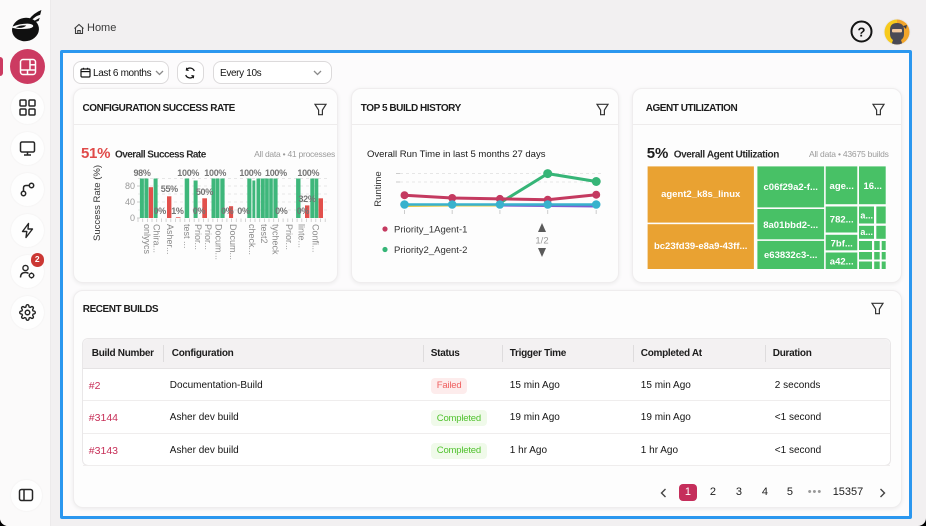  What do you see at coordinates (849, 154) in the screenshot?
I see `svg-text: All data • 43675 builds` at bounding box center [849, 154].